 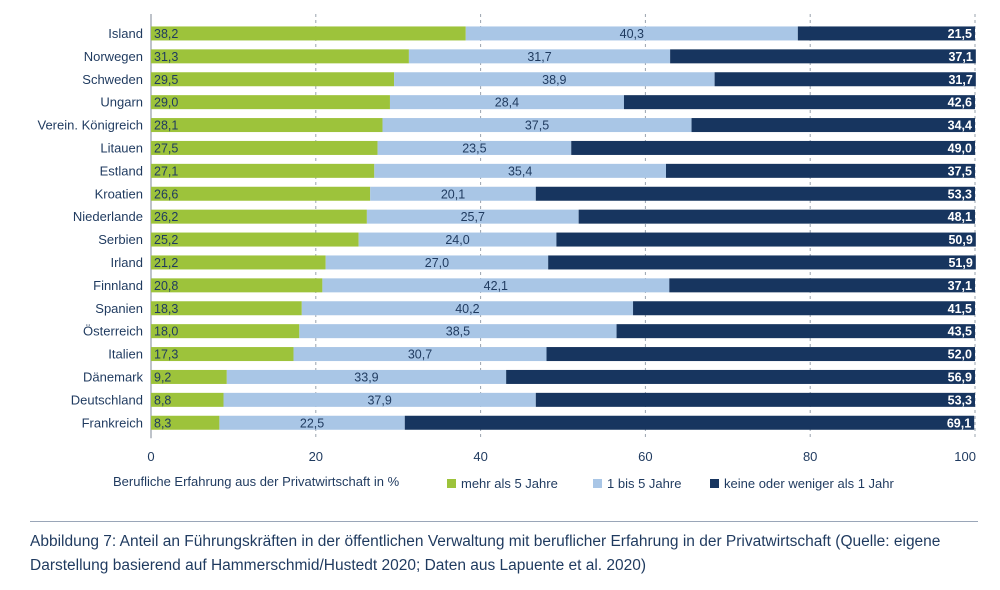 I want to click on value-label-s1: 35,4, so click(x=520, y=171).